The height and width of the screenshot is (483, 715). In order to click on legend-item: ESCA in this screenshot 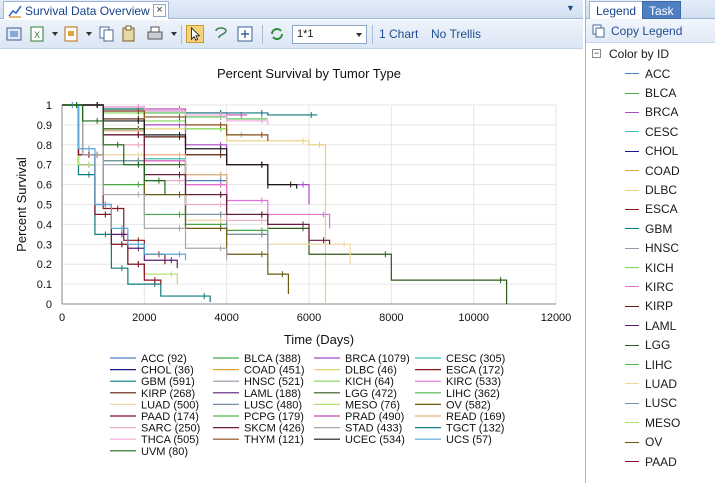, I will do `click(650, 209)`.